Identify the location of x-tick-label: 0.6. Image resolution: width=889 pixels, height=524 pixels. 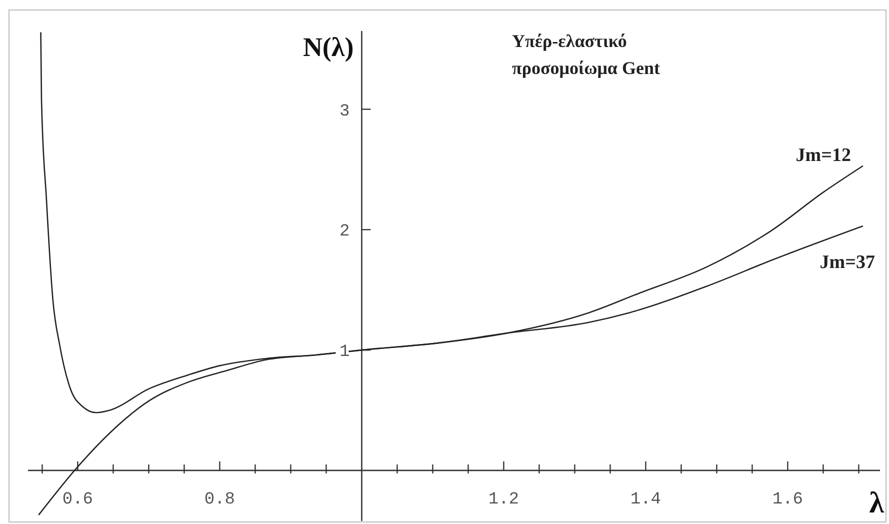
(78, 500).